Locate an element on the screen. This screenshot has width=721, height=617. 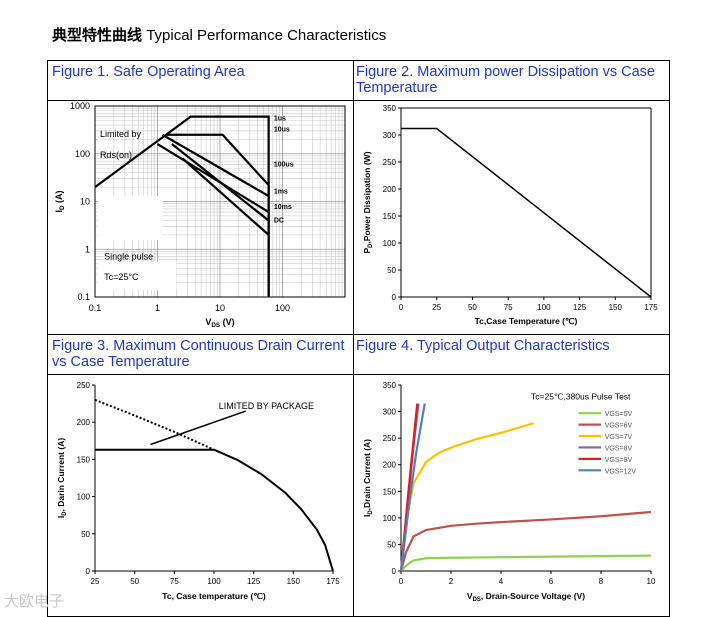
series-line-10ms is located at coordinates (220, 182).